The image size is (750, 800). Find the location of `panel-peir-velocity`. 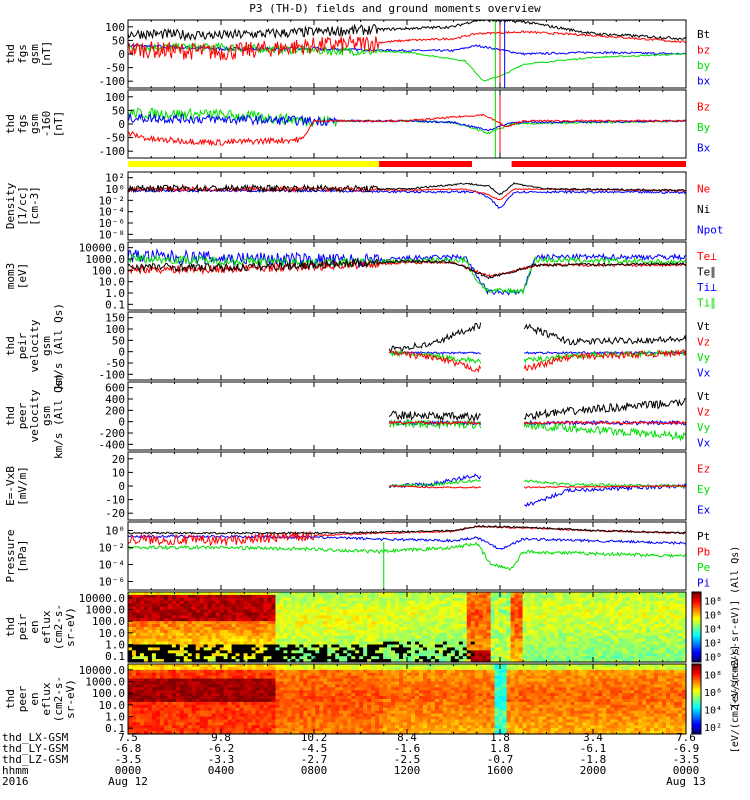

panel-peir-velocity is located at coordinates (537, 347).